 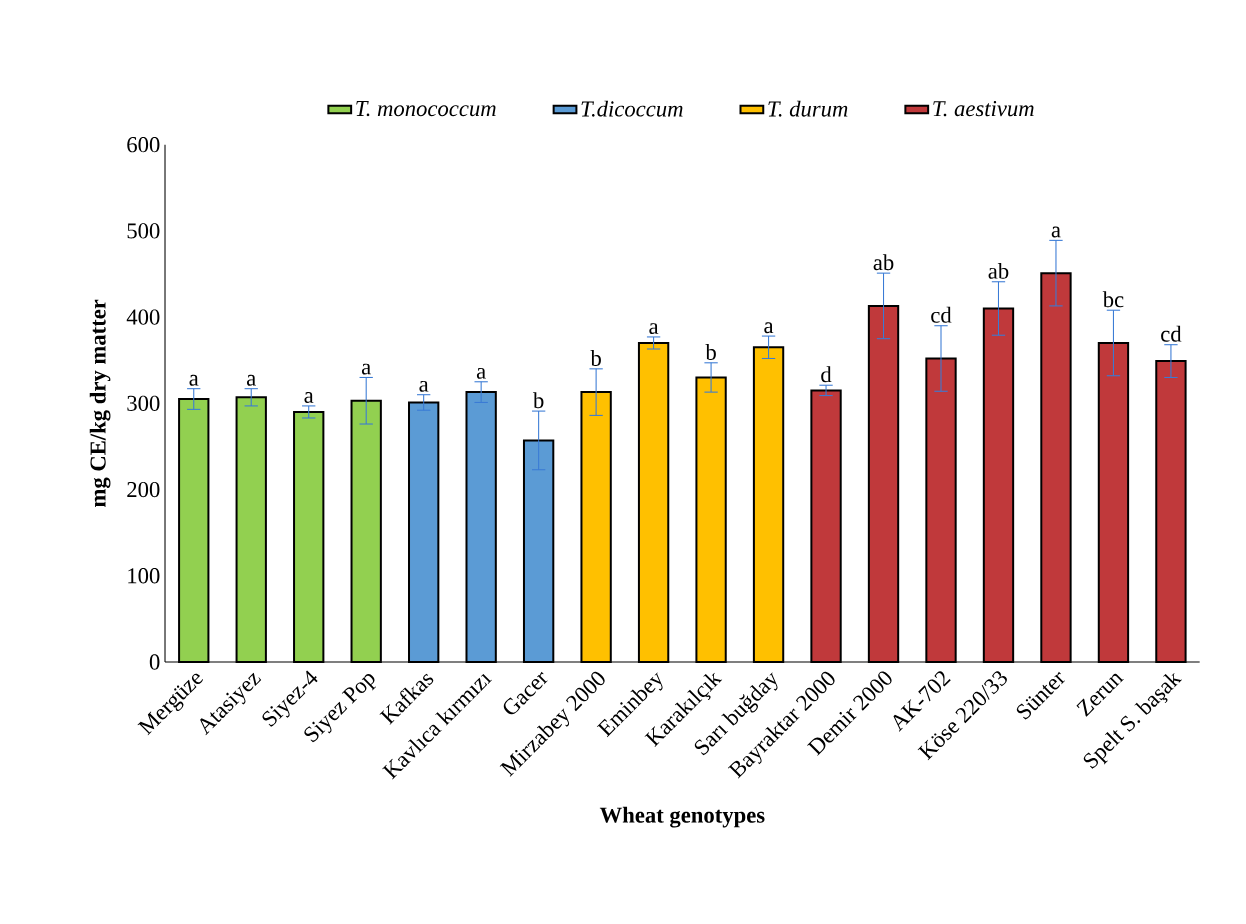 What do you see at coordinates (682, 817) in the screenshot?
I see `x-axis-title: Wheat genotypes` at bounding box center [682, 817].